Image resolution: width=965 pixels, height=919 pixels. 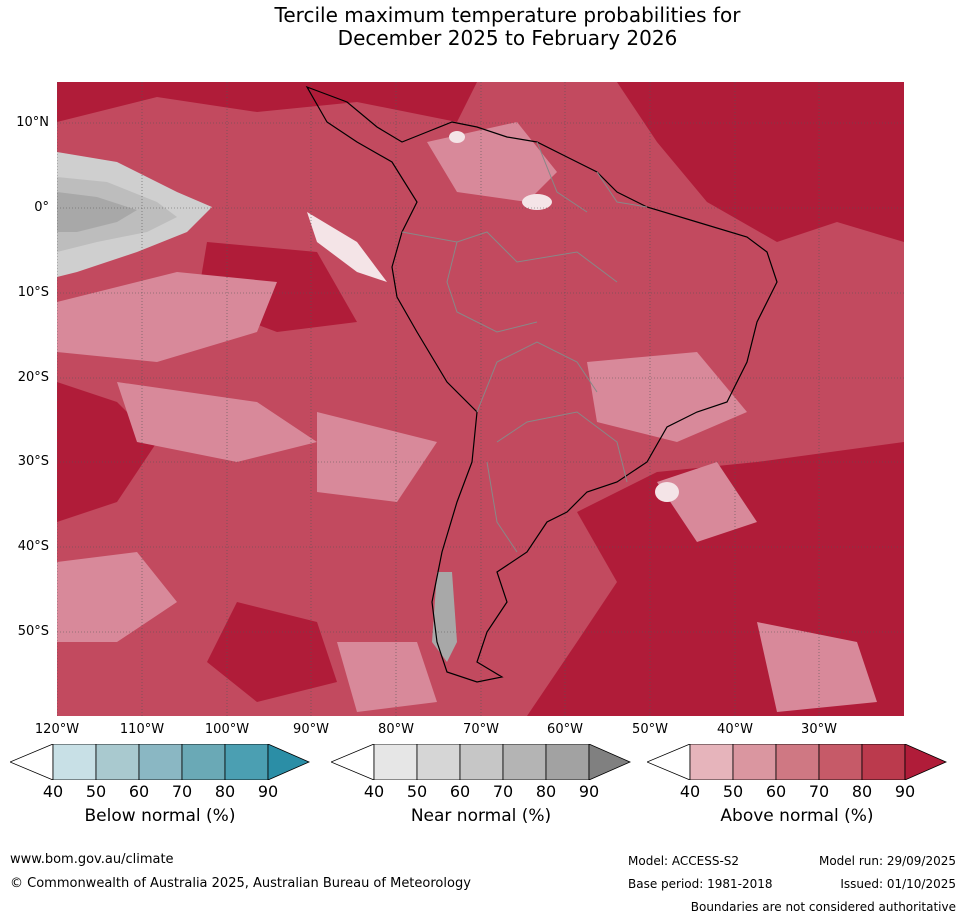 I want to click on colorbar-above-normal-low-arrow, so click(x=669, y=762).